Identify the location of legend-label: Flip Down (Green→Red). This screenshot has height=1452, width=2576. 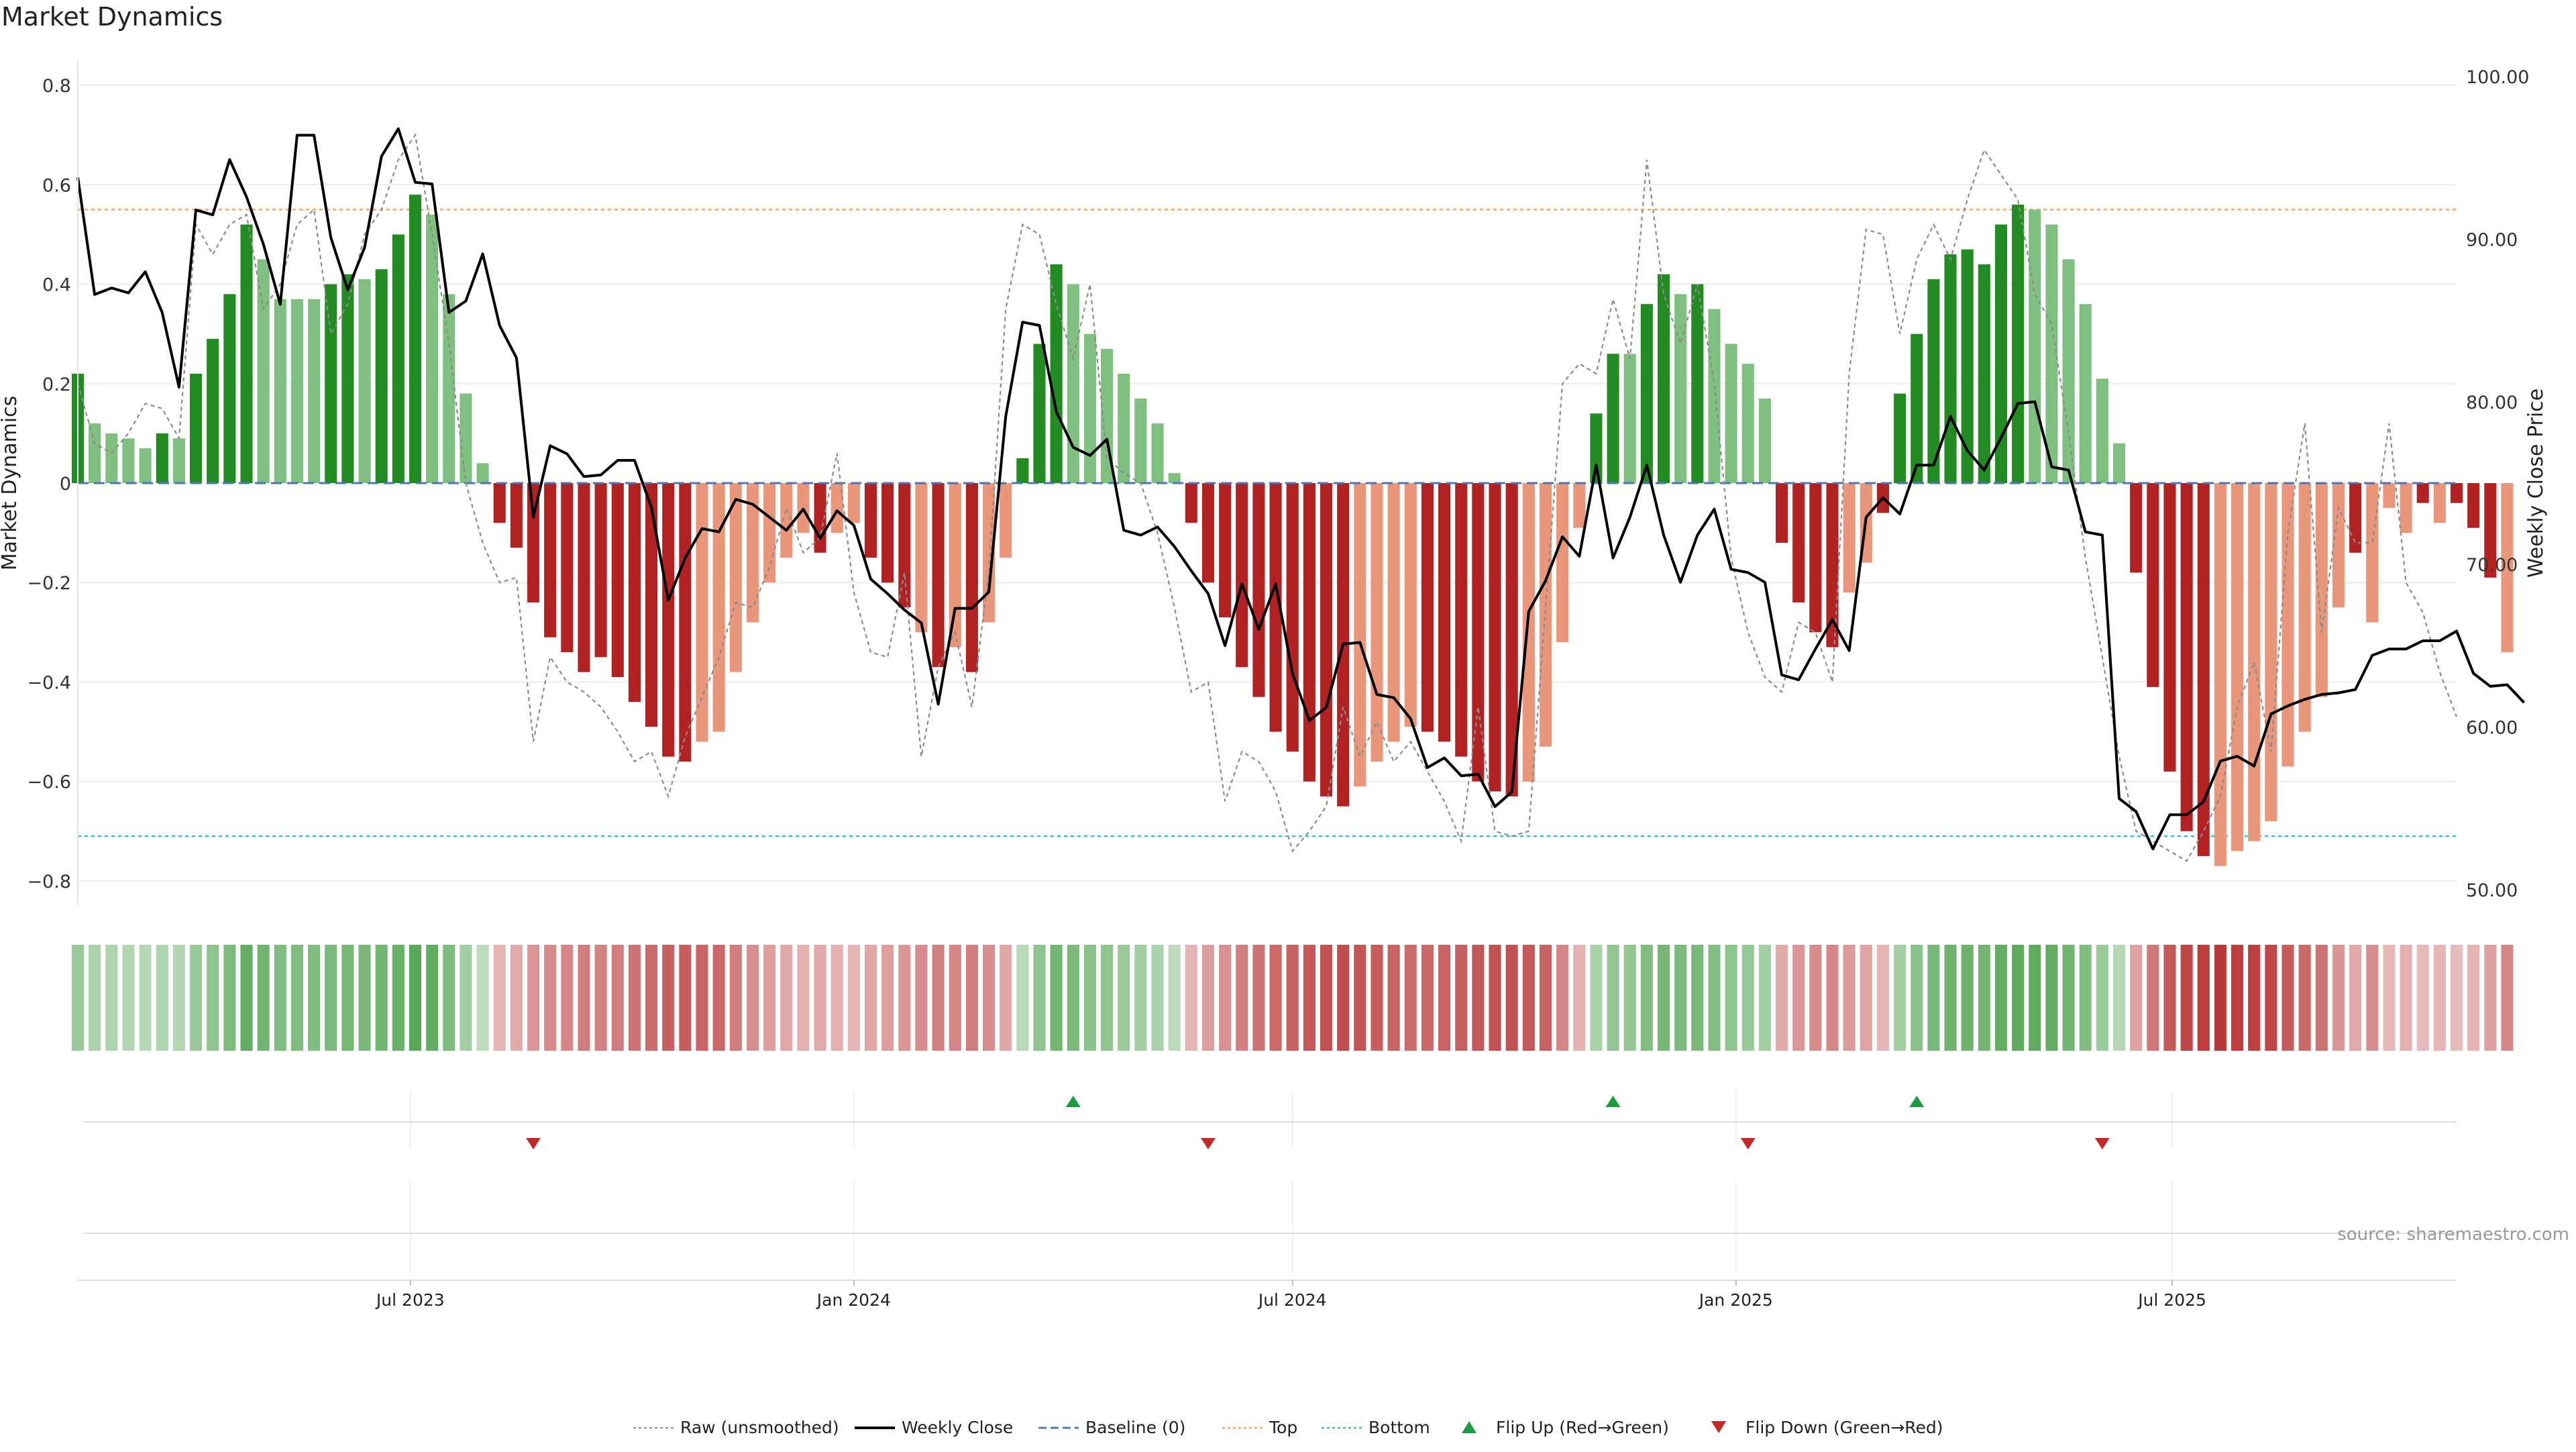
(1844, 1427).